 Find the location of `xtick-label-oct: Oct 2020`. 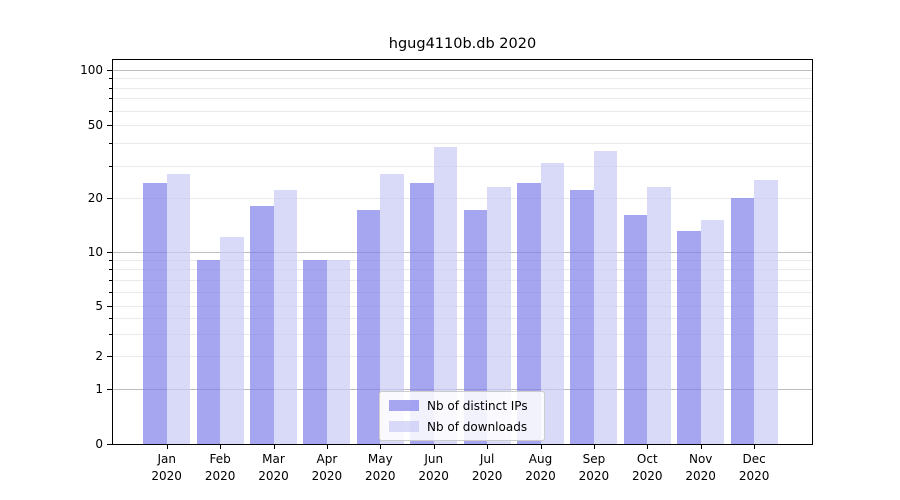

xtick-label-oct: Oct 2020 is located at coordinates (647, 468).